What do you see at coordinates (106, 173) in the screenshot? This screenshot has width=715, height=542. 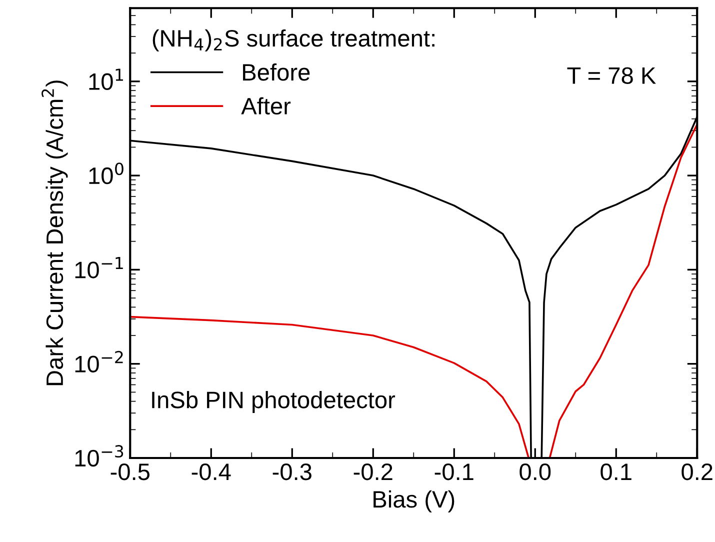 I see `y-tick-label: 10$^{0}$` at bounding box center [106, 173].